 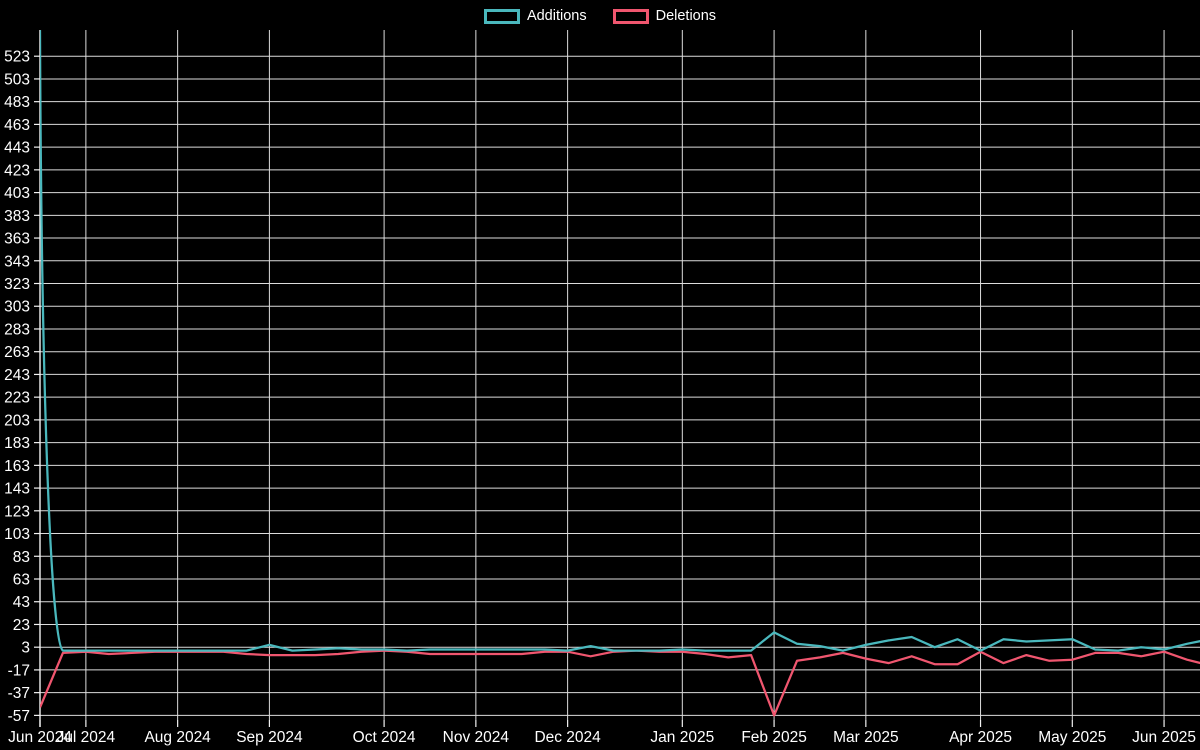 I want to click on x-tick-label: Mar 2025, so click(x=865, y=737).